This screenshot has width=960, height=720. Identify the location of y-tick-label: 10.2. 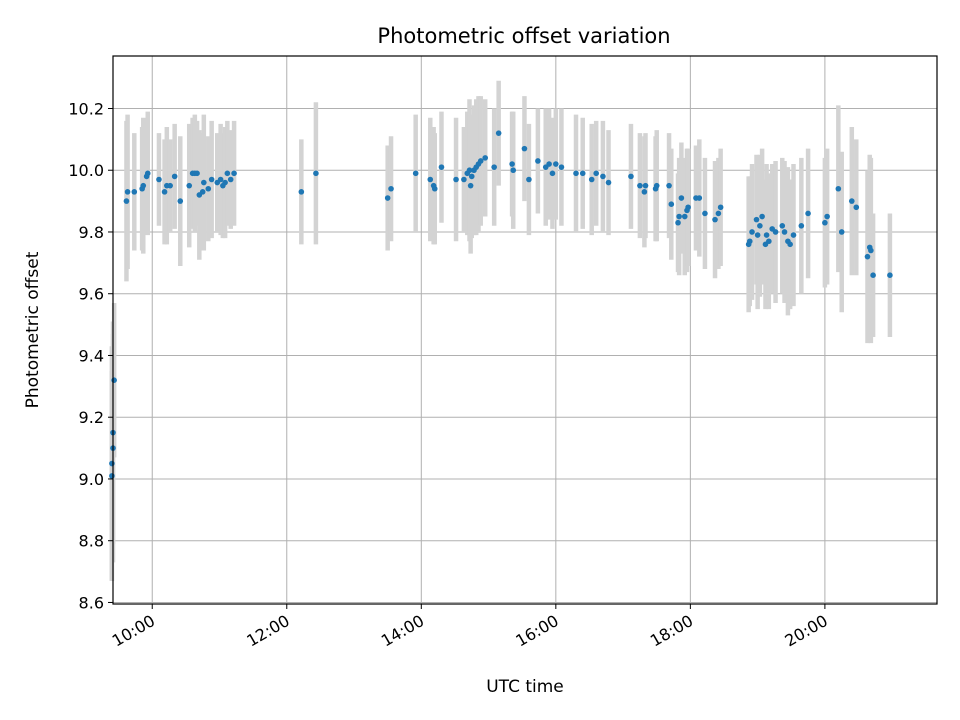
(86, 108).